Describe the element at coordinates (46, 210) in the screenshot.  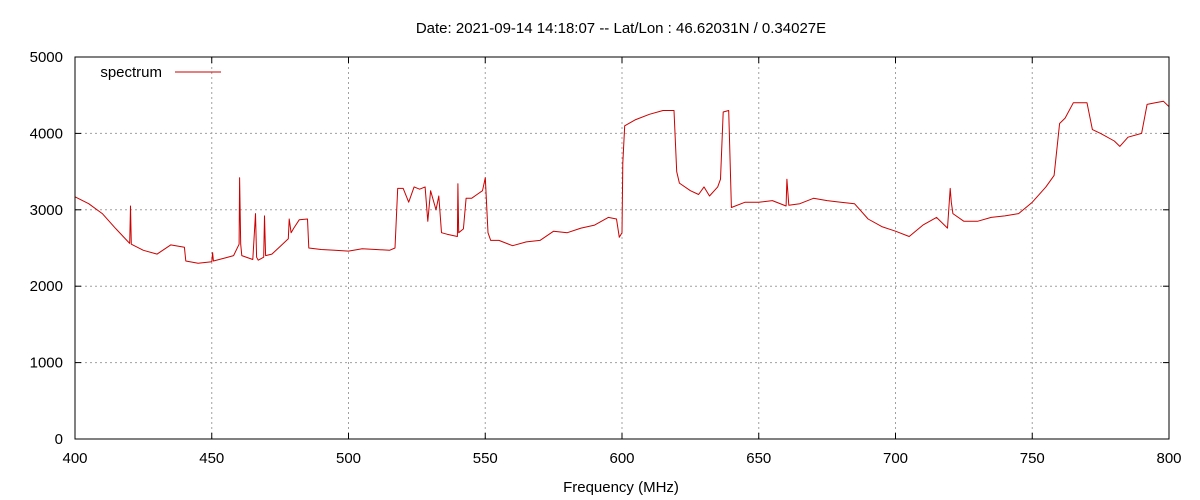
I see `y-tick-label: 3000` at that location.